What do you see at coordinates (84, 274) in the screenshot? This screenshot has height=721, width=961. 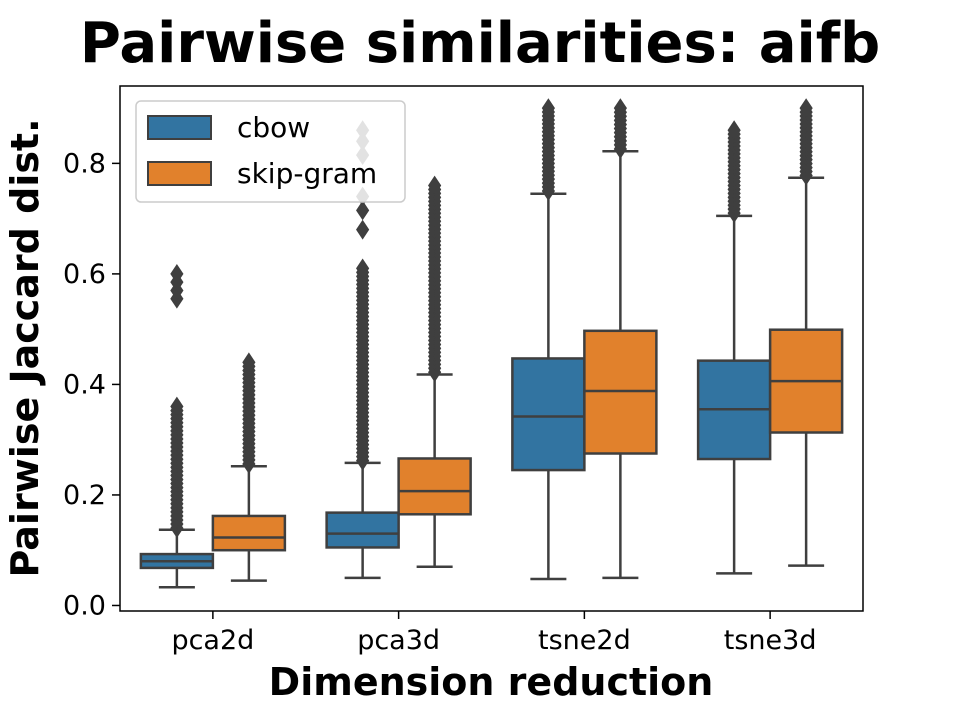 I see `y-tick-label: 0.6` at bounding box center [84, 274].